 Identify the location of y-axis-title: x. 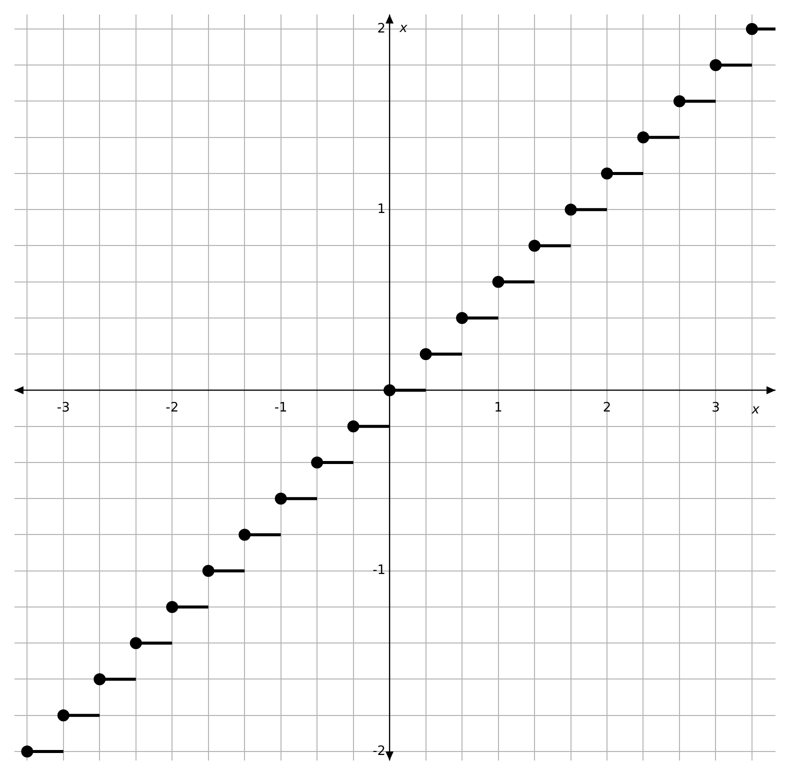
(403, 28).